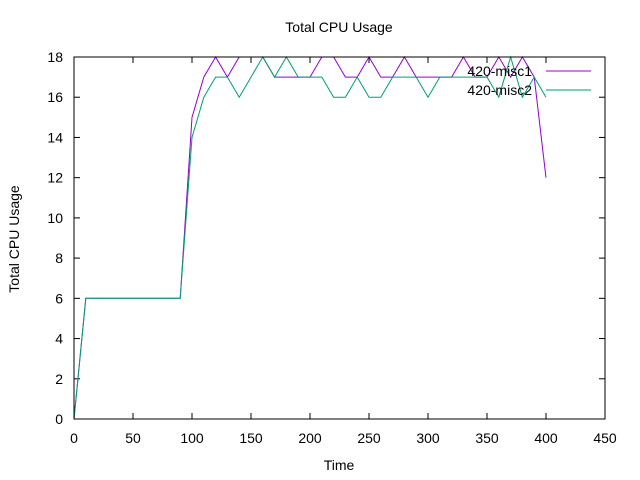 This screenshot has width=640, height=480. What do you see at coordinates (59, 258) in the screenshot?
I see `y-tick-label: 8` at bounding box center [59, 258].